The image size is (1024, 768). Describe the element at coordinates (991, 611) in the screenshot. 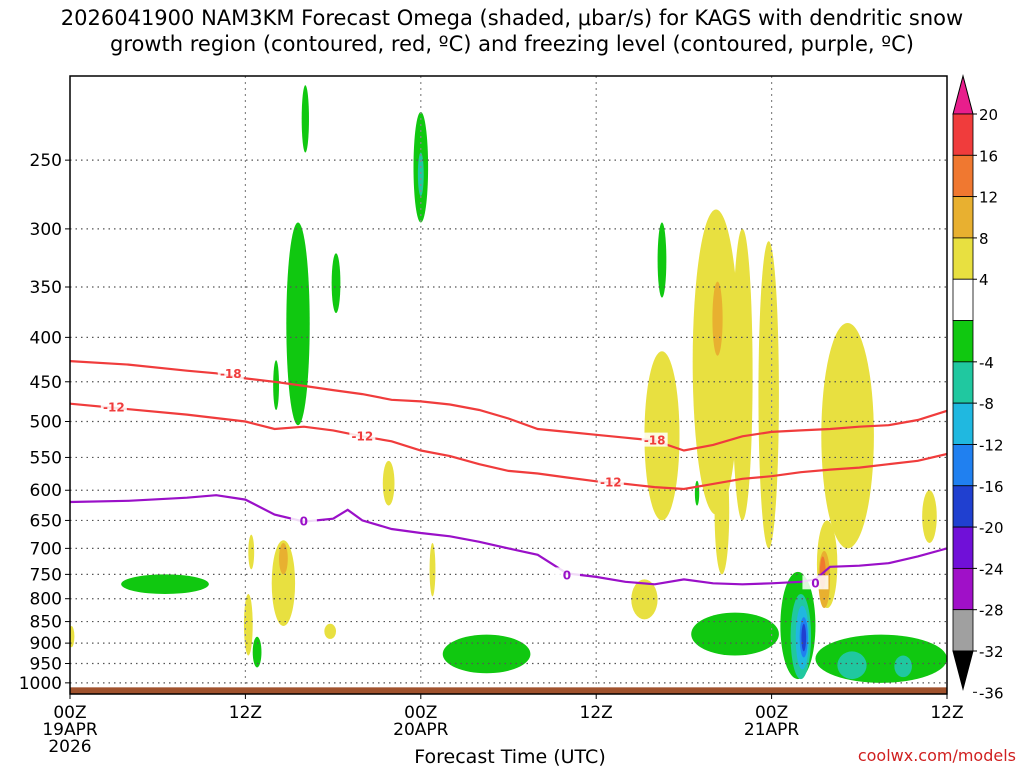

I see `colorbar-label: -28` at that location.